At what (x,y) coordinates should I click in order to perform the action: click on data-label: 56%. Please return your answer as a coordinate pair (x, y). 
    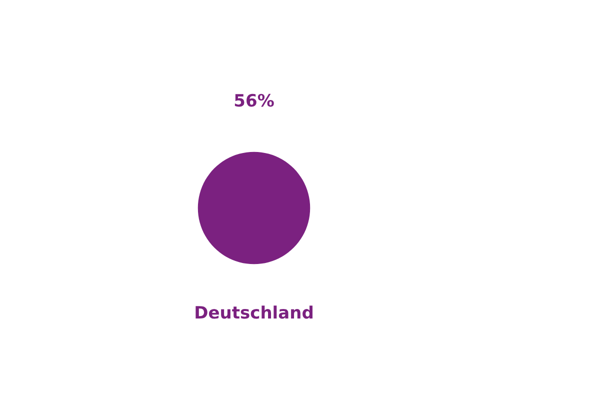
    Looking at the image, I should click on (254, 101).